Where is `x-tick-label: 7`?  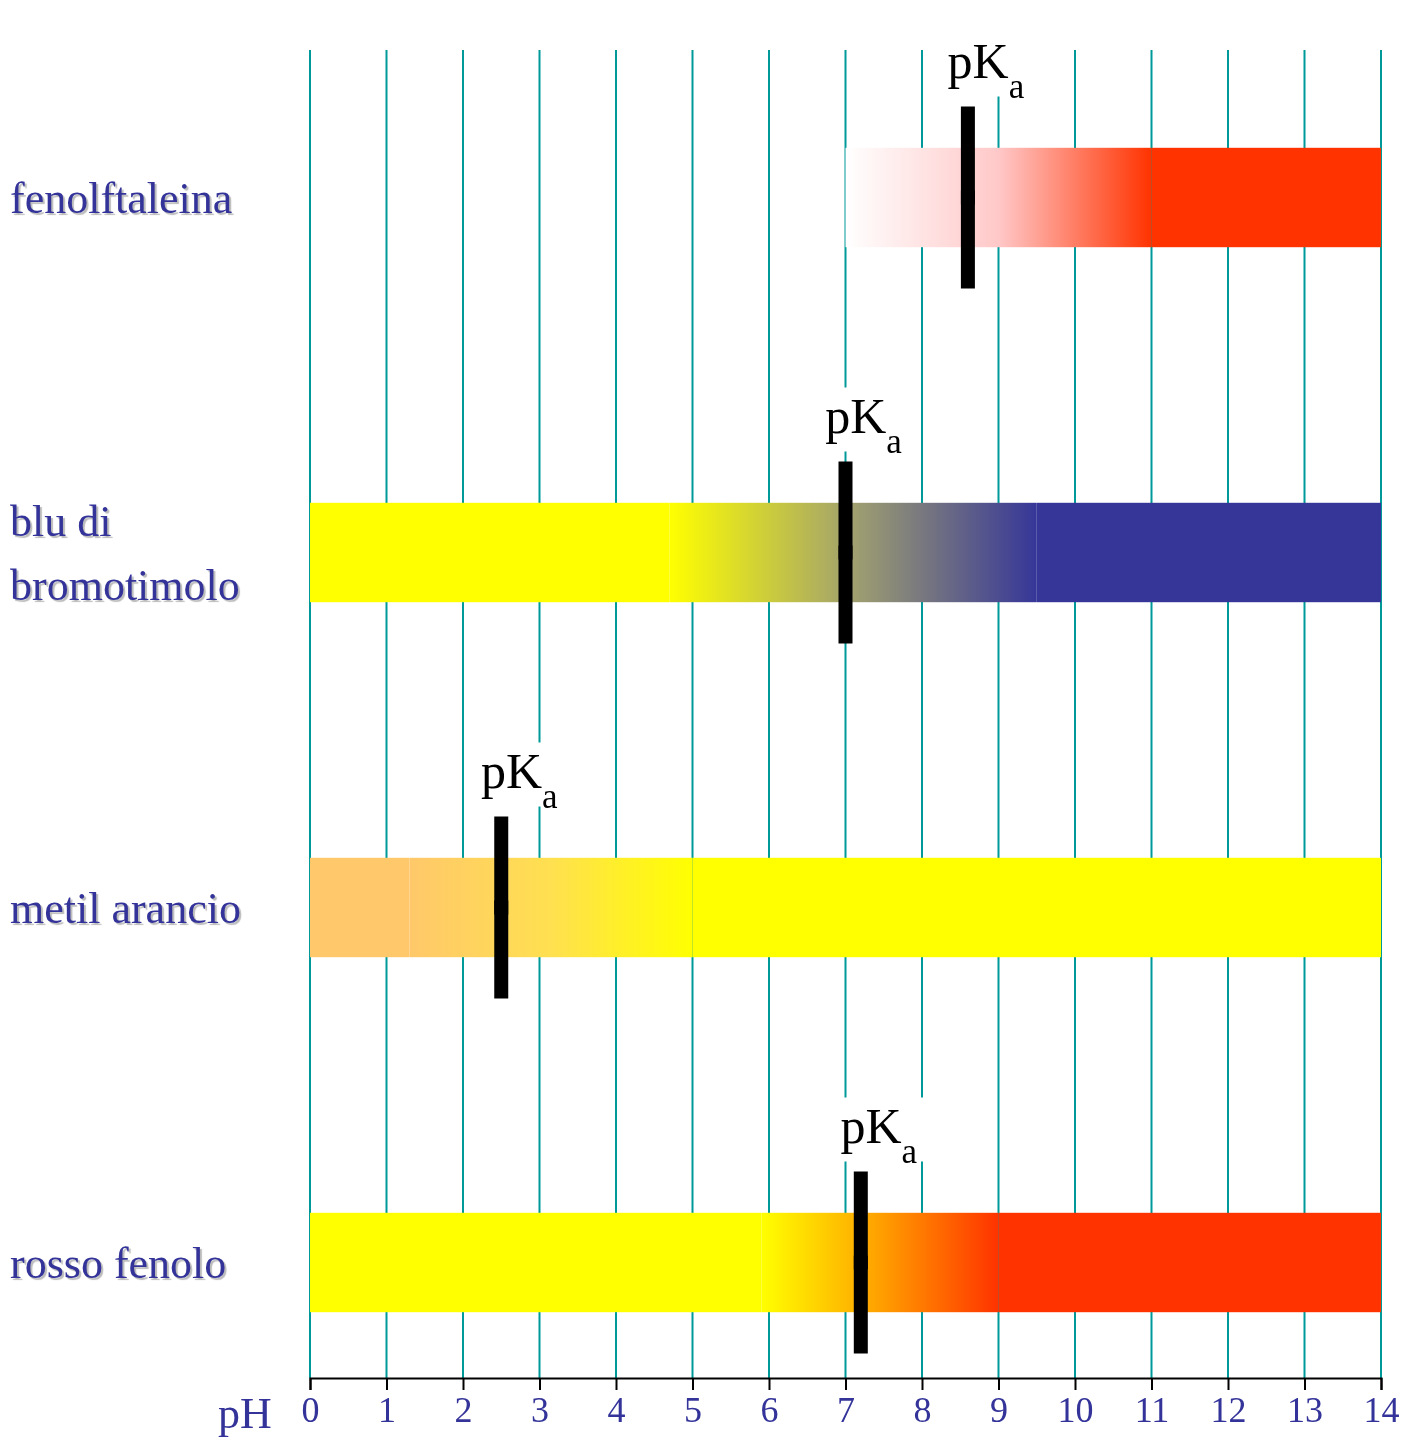
x-tick-label: 7 is located at coordinates (846, 1409).